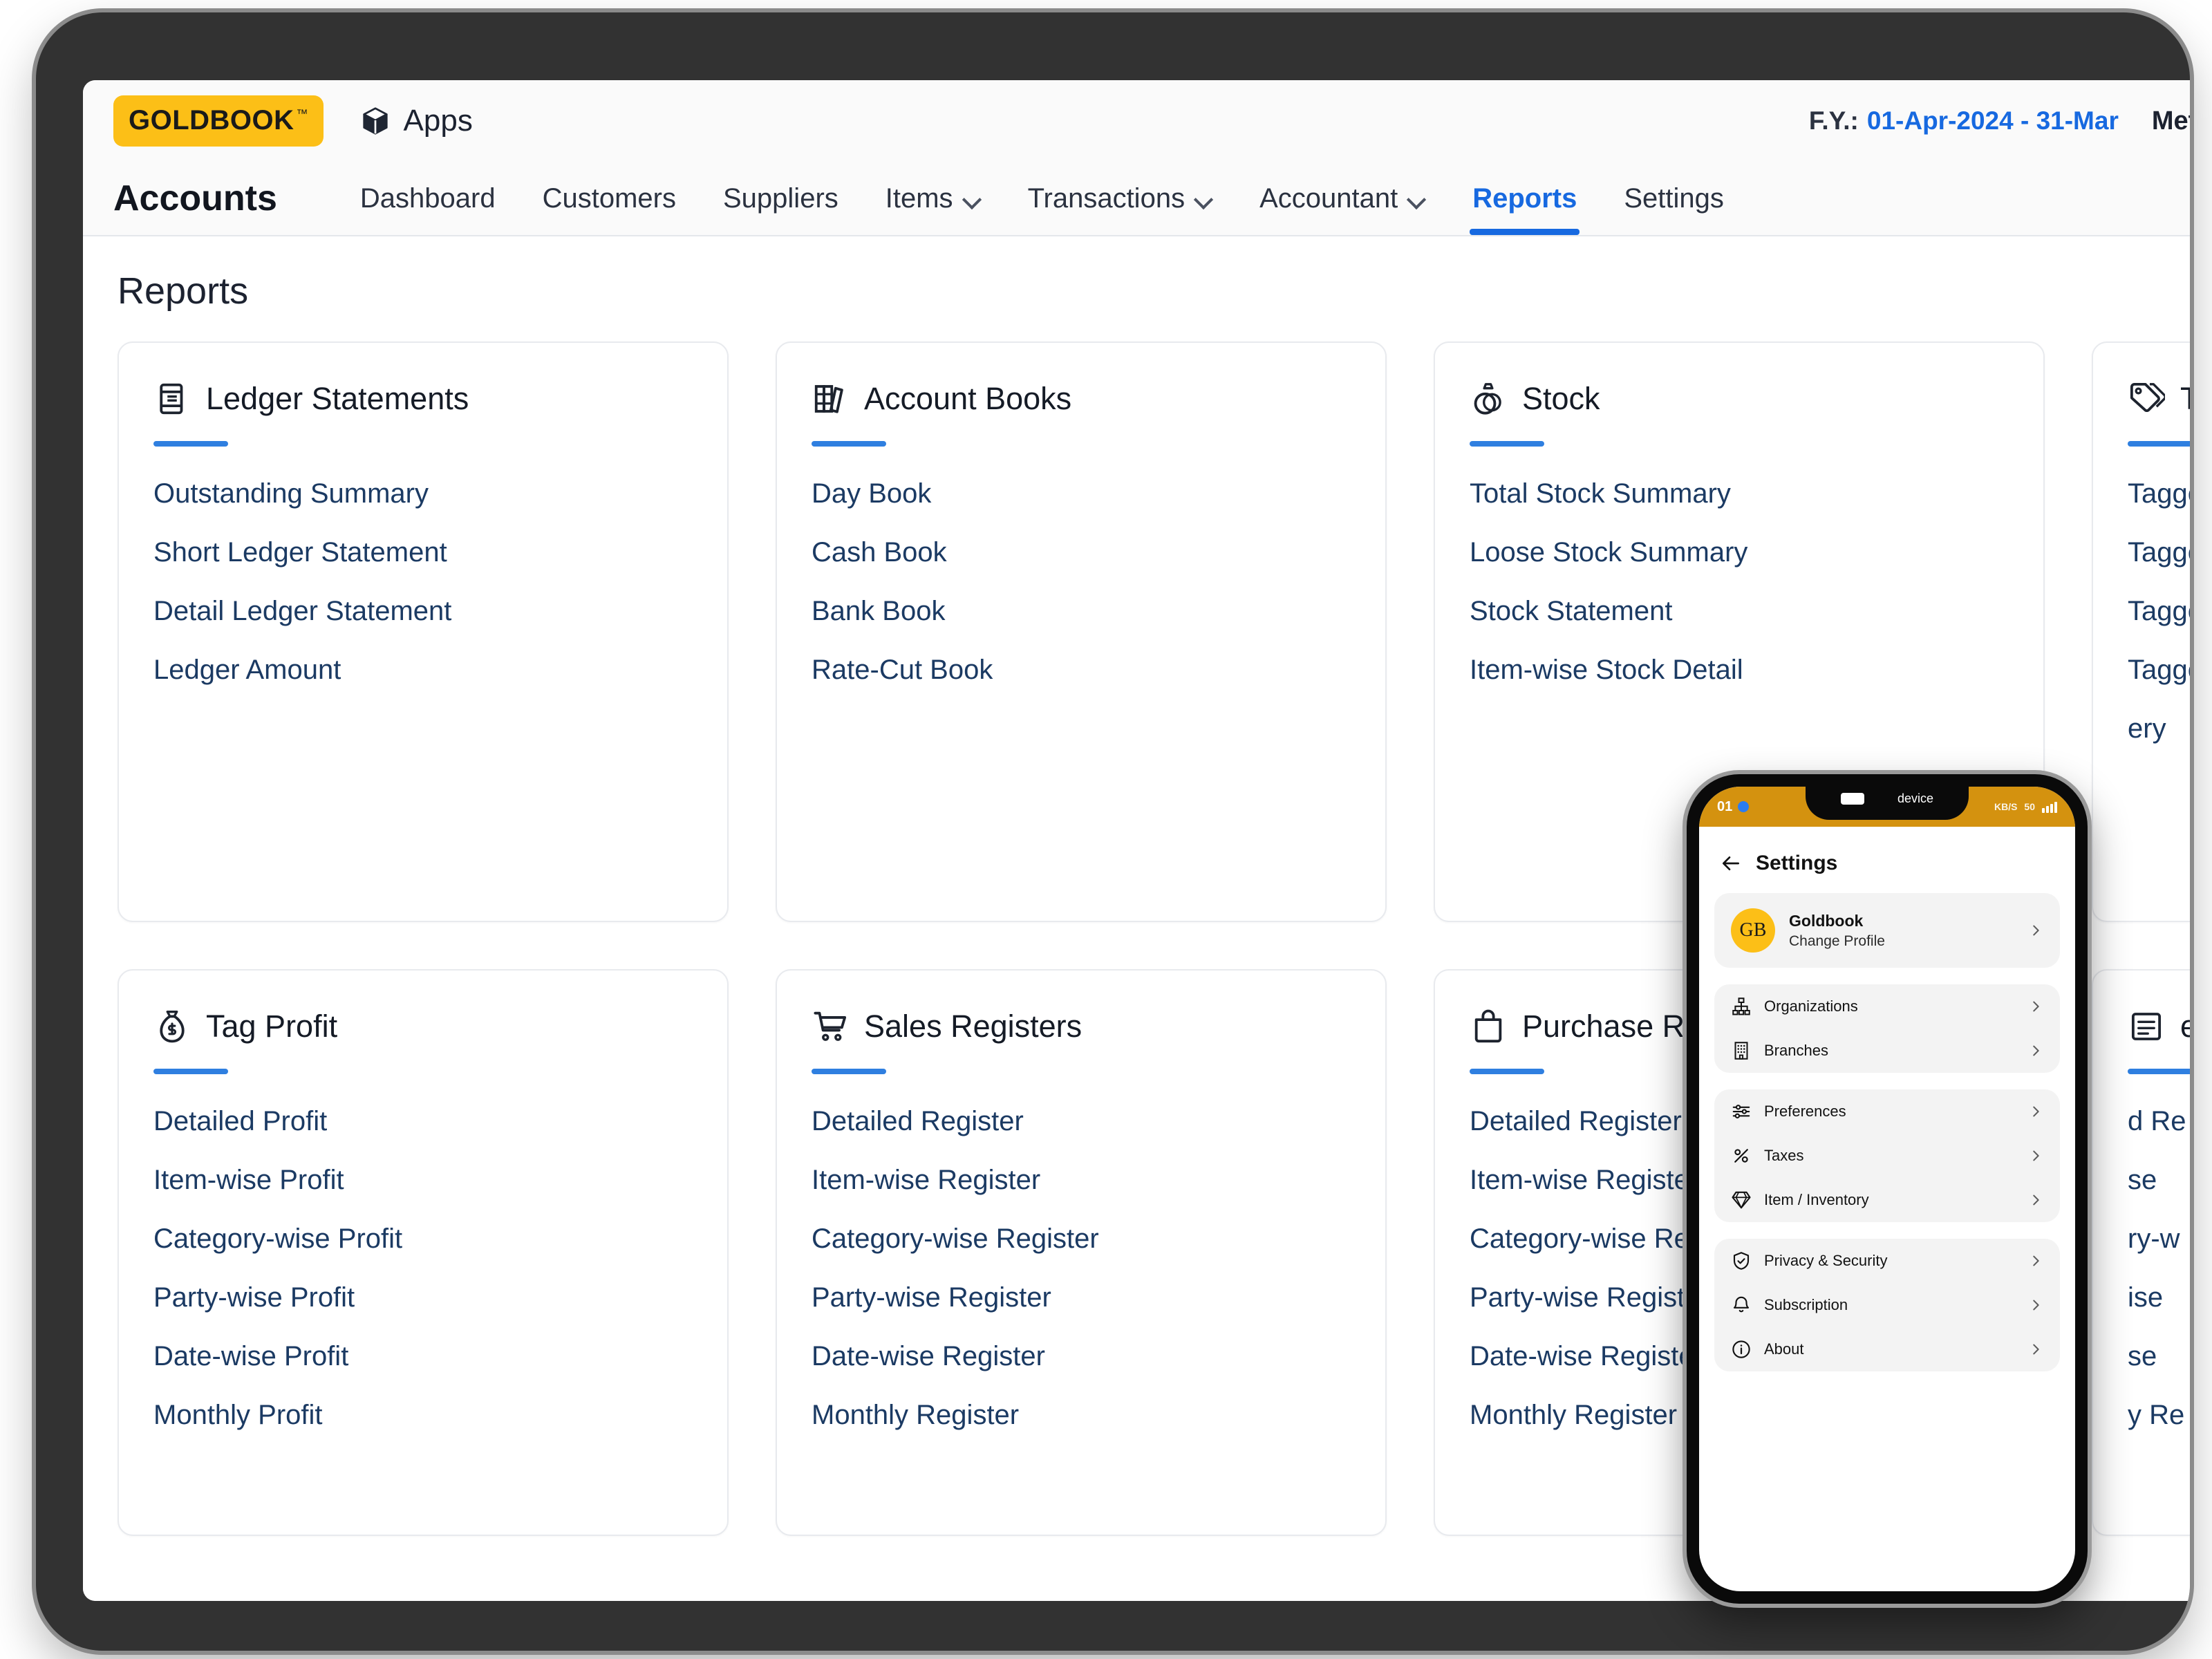  I want to click on report-link: Total Stock Summary, so click(1600, 494).